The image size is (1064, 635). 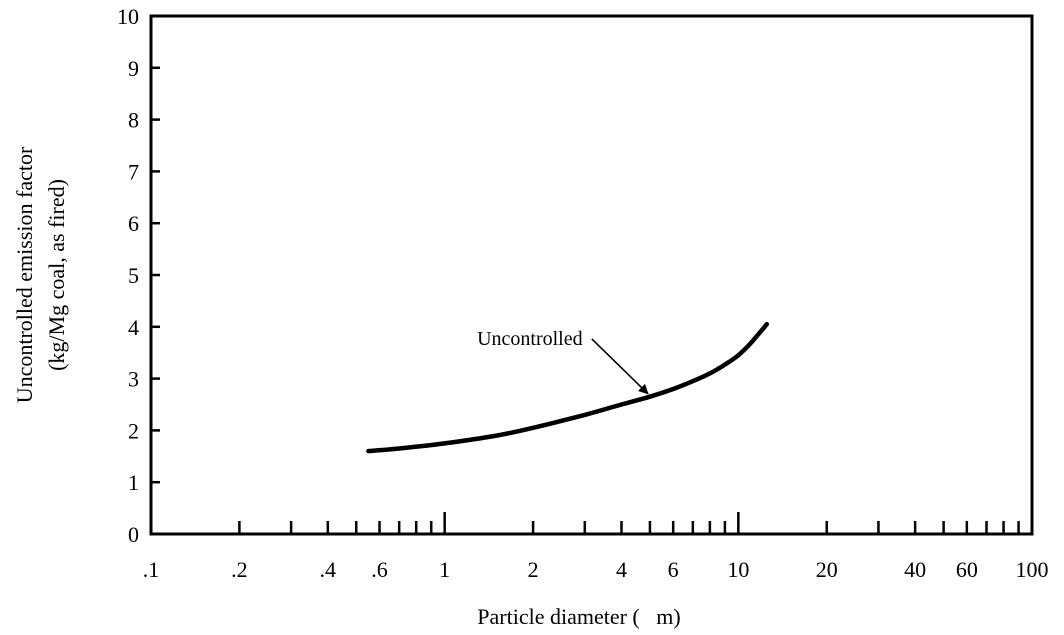 What do you see at coordinates (563, 361) in the screenshot?
I see `annotation-group: Uncontrolled` at bounding box center [563, 361].